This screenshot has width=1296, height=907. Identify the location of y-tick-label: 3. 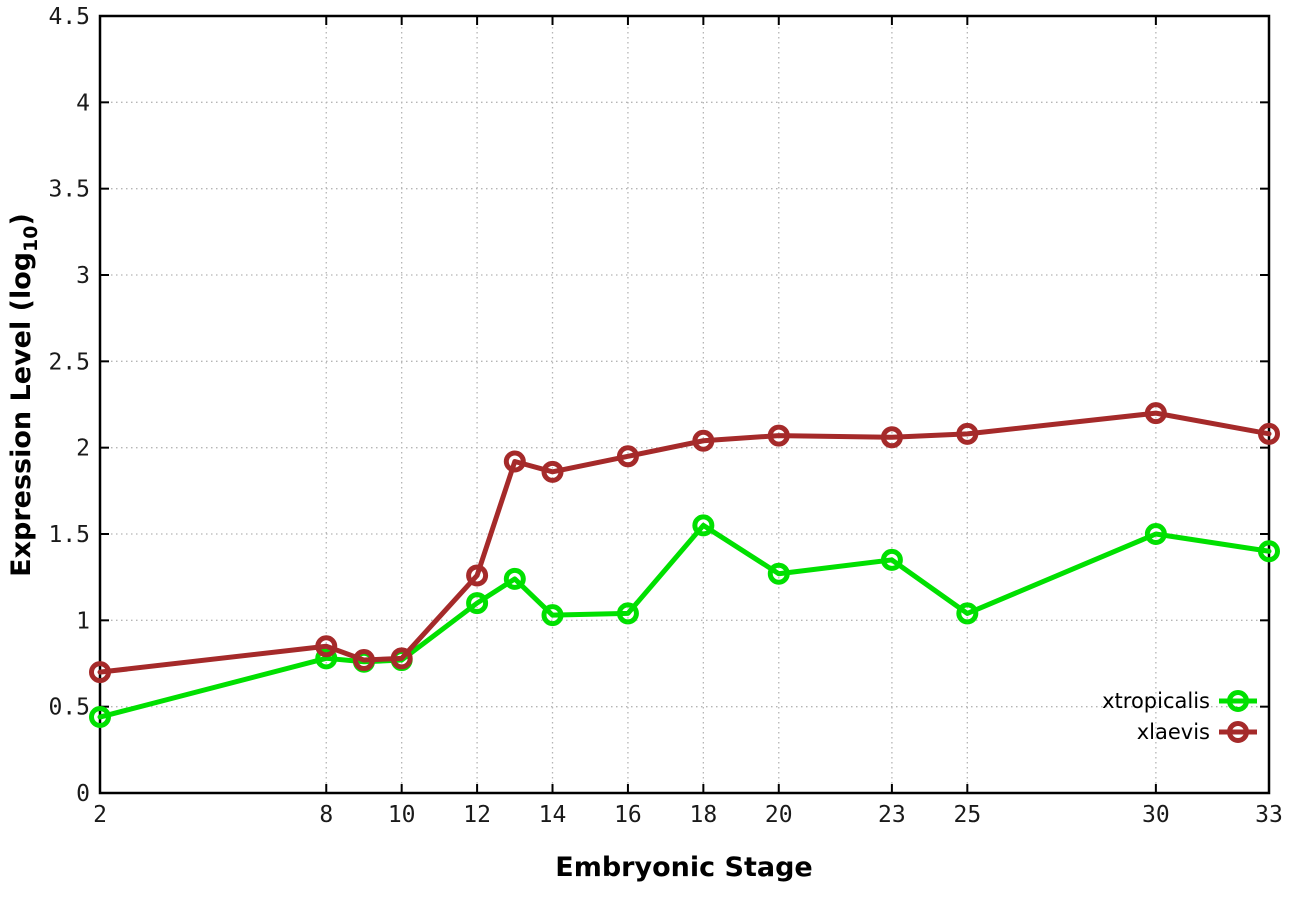
(83, 276).